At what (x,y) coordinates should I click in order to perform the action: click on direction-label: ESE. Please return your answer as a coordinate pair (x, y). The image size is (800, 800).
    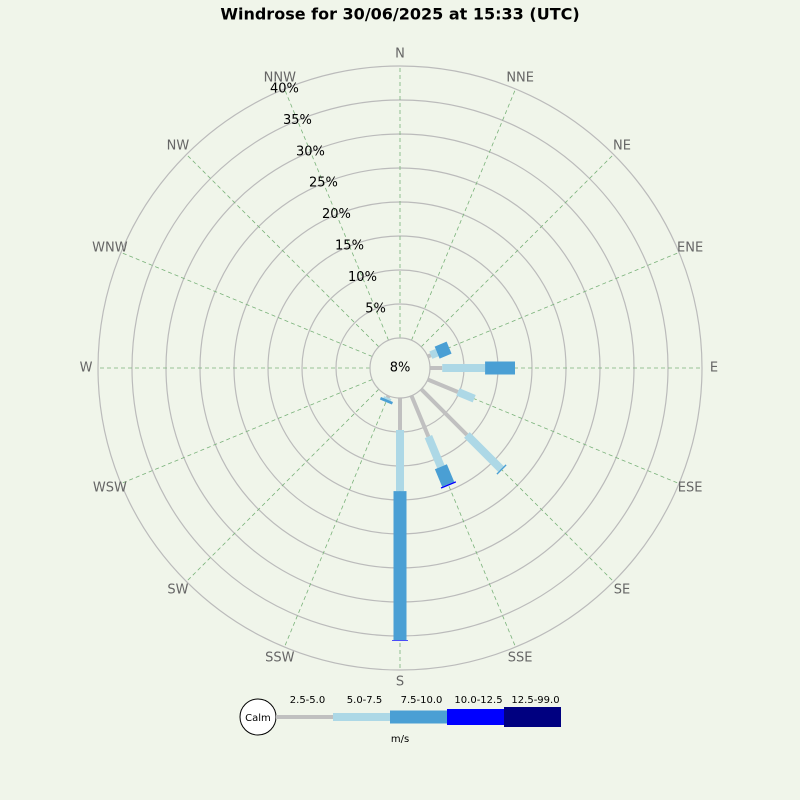
    Looking at the image, I should click on (690, 488).